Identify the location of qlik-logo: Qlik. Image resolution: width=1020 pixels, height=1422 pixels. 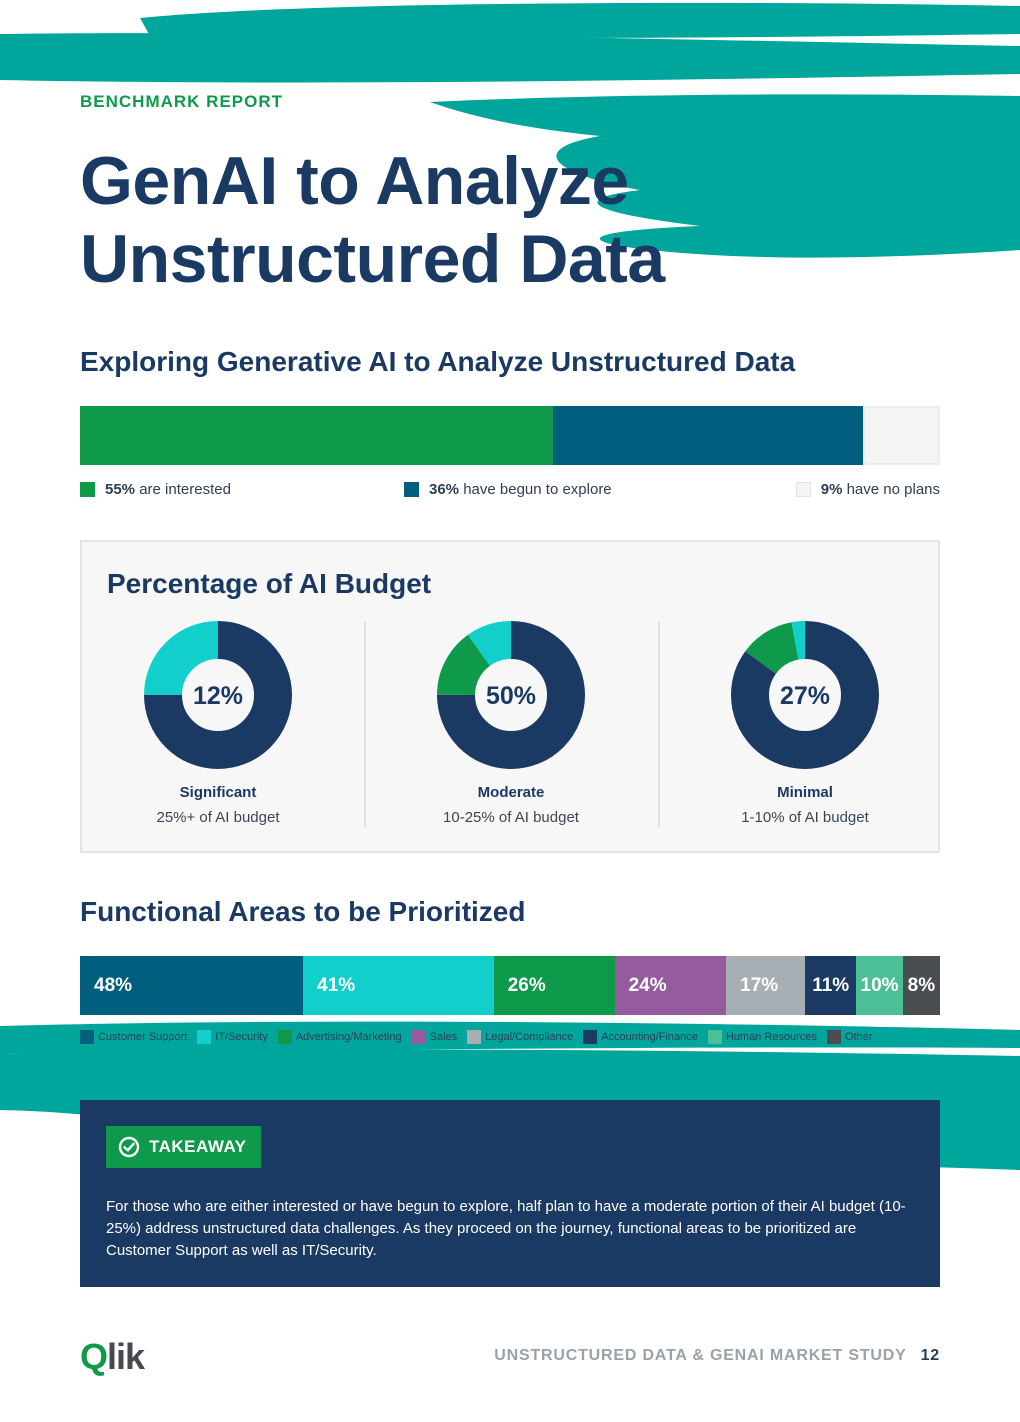
(112, 1356).